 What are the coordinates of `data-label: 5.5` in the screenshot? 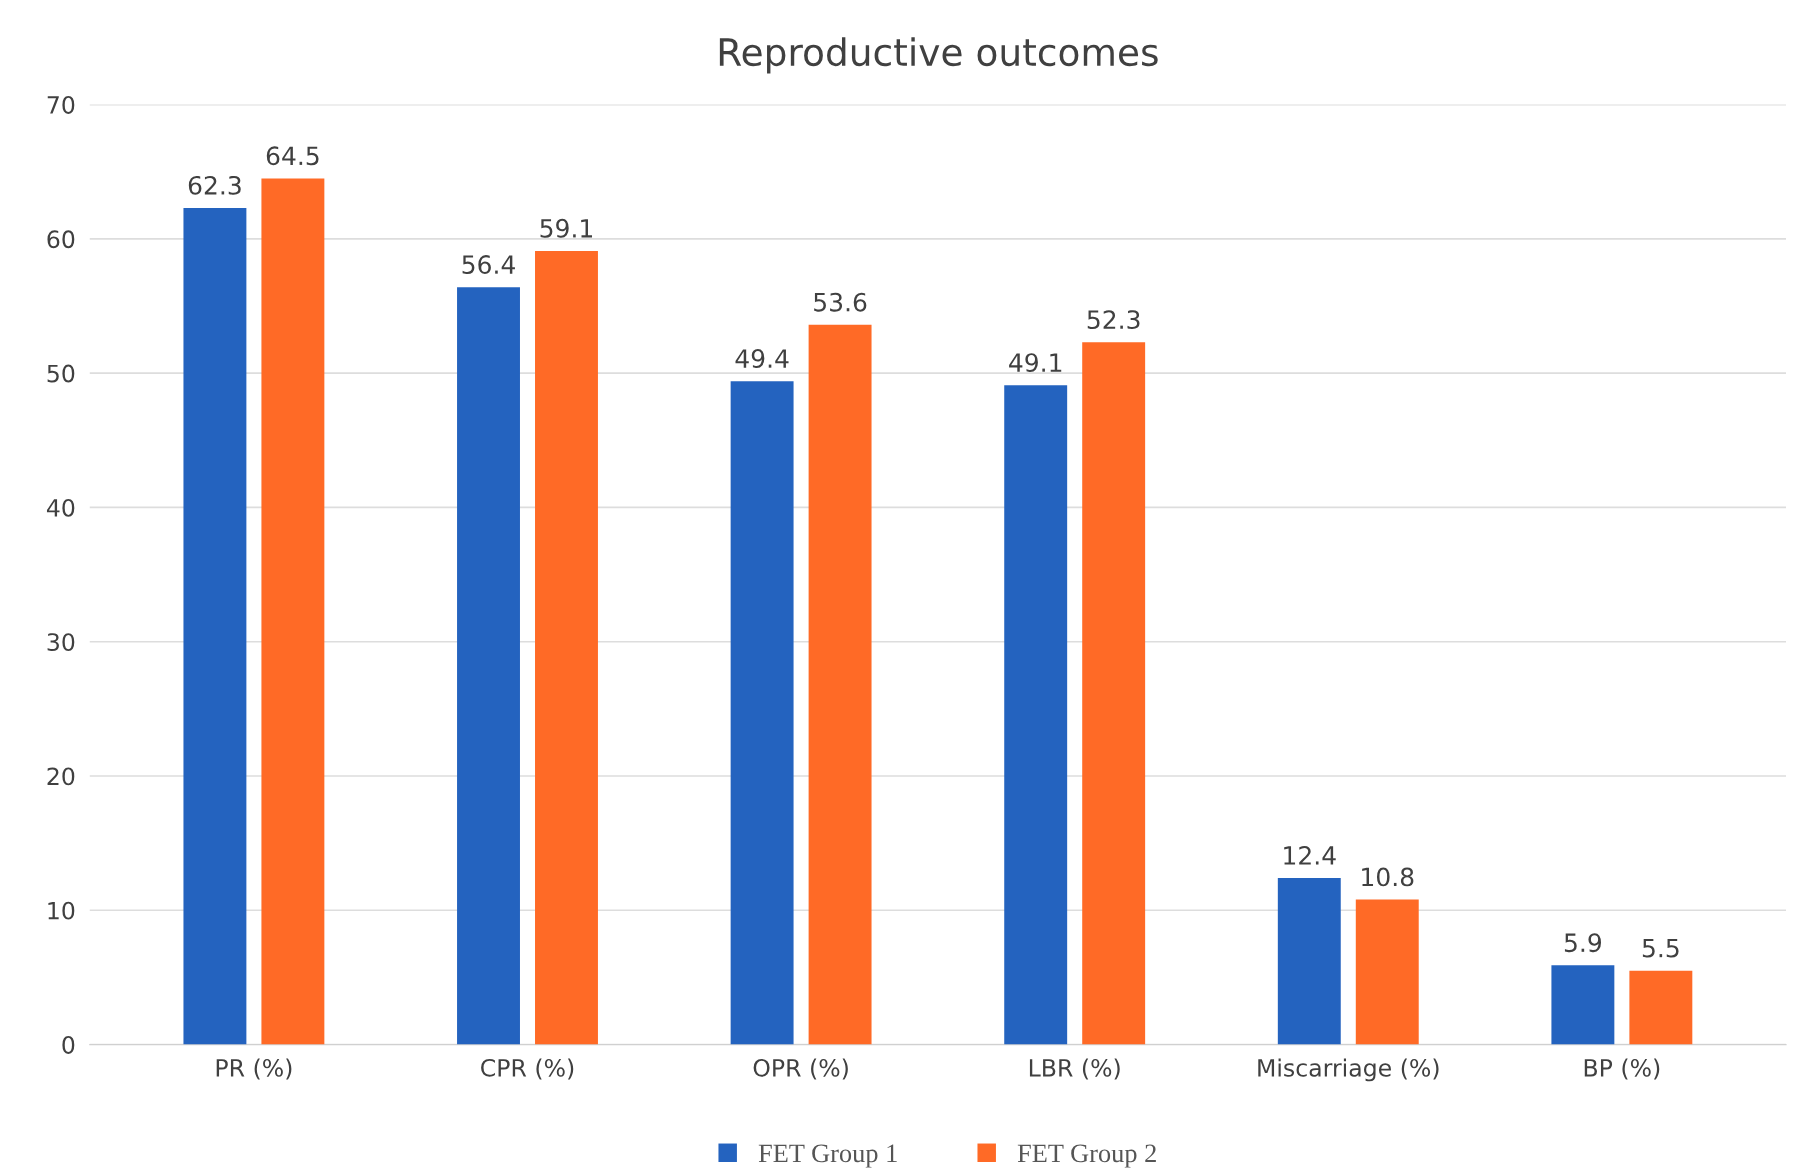 It's located at (1660, 948).